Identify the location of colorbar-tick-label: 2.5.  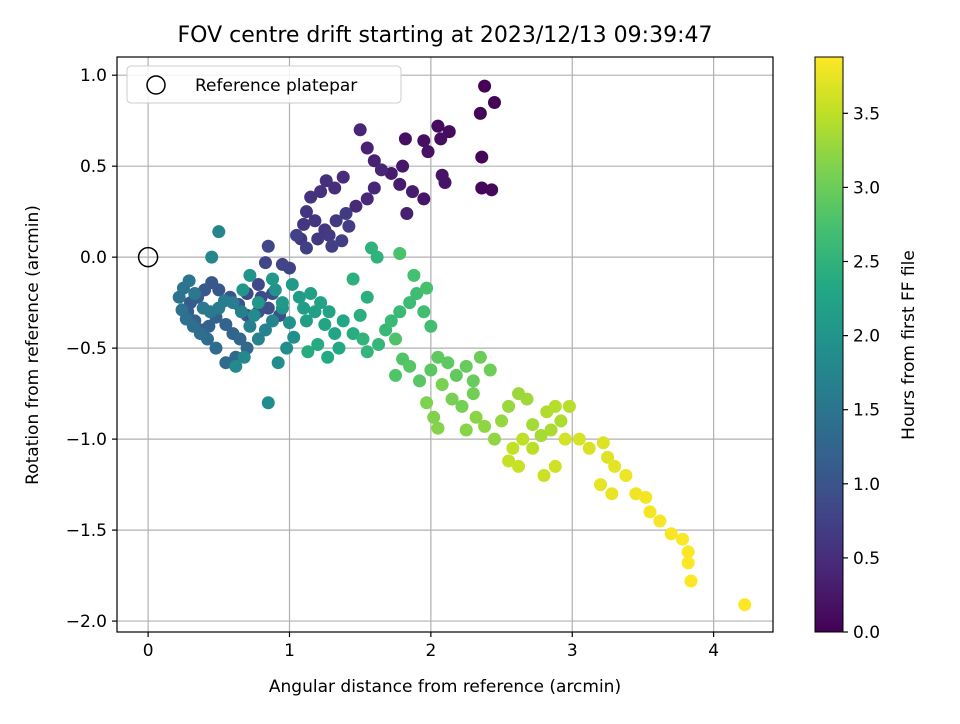
(866, 263).